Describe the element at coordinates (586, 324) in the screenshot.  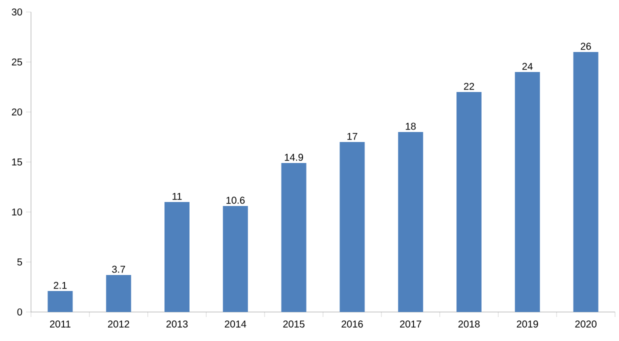
I see `x-tick-label: 2020` at that location.